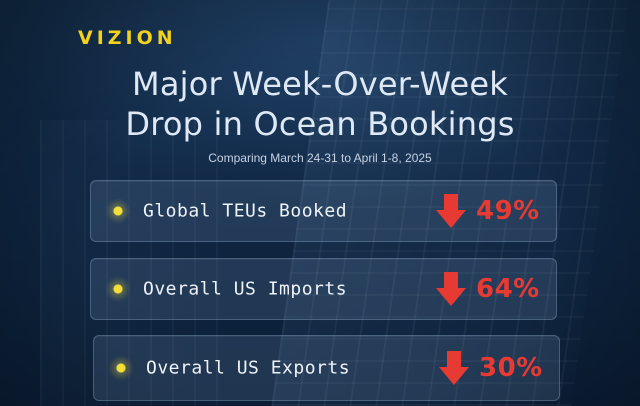 This screenshot has width=640, height=406. Describe the element at coordinates (245, 289) in the screenshot. I see `metric-label: Overall US Imports` at that location.